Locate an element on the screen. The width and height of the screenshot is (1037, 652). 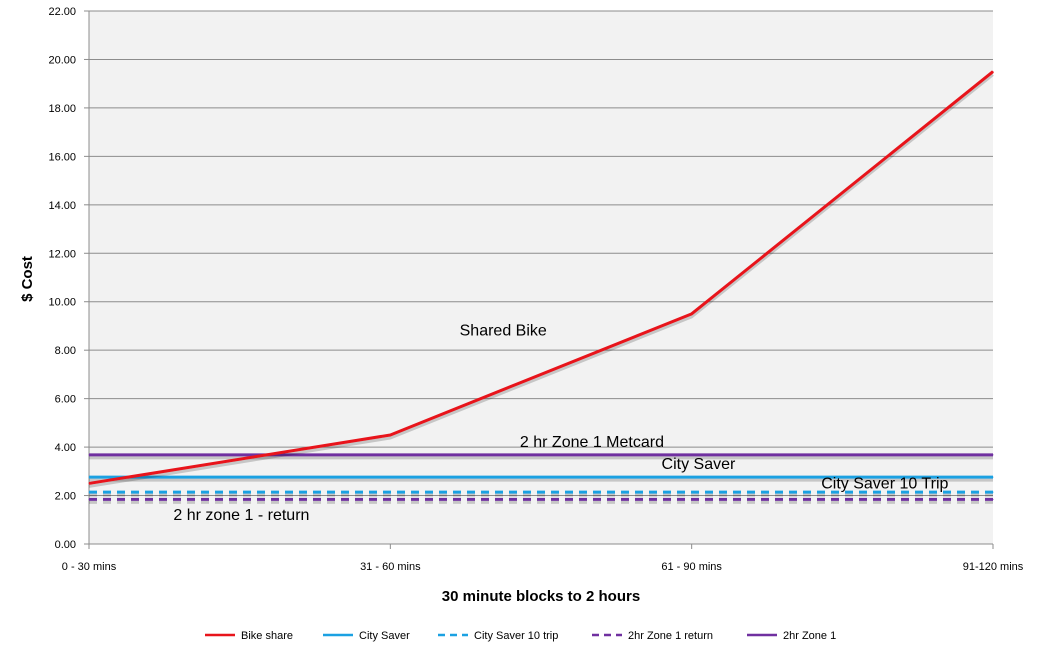
annotation-label: City Saver 10 Trip is located at coordinates (884, 483).